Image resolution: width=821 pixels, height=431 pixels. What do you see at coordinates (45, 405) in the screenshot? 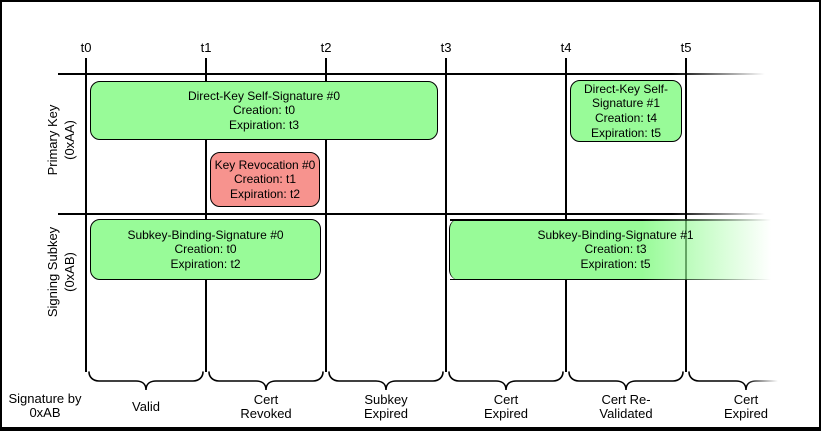
I see `bottom-axis-label: Signature by 0xAB` at bounding box center [45, 405].